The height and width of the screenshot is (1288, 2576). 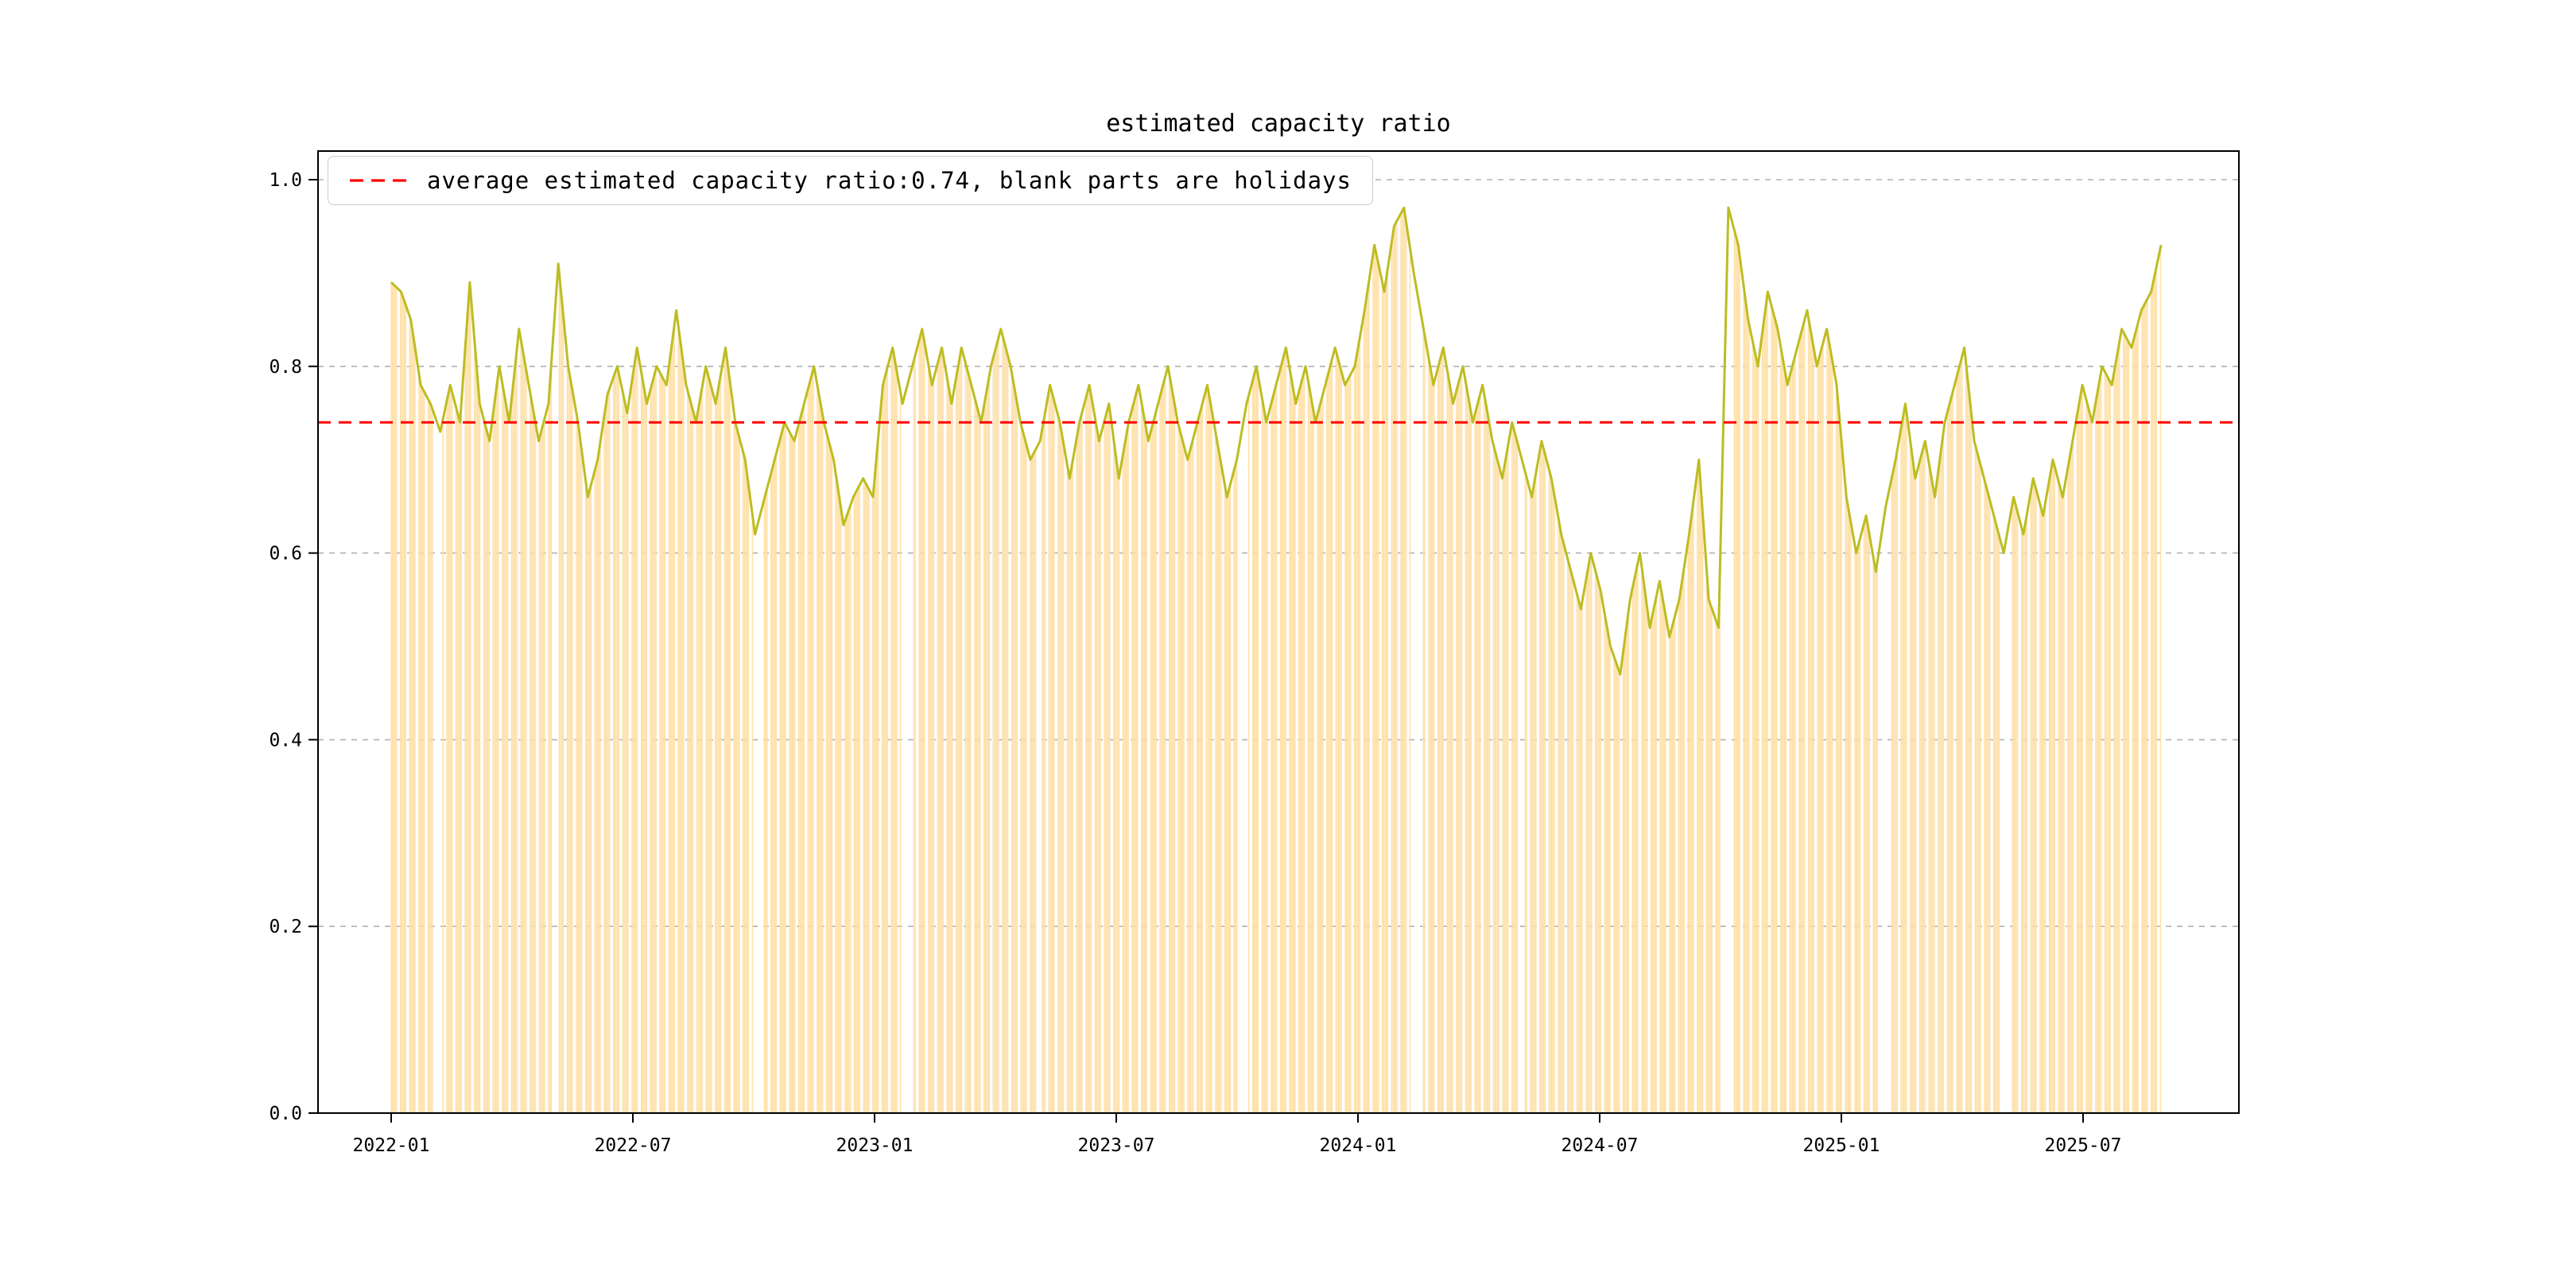 I want to click on red-dashed-line-icon, so click(x=378, y=181).